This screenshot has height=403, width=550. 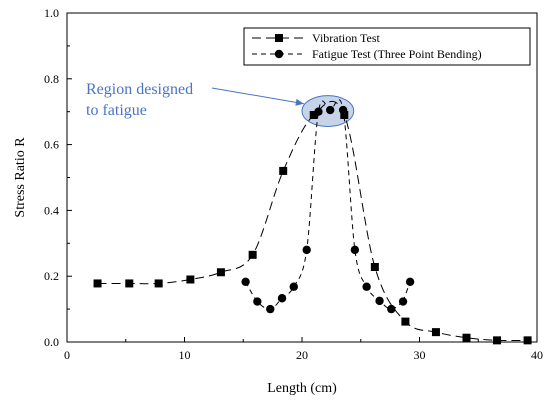 I want to click on legend-box, so click(x=387, y=46).